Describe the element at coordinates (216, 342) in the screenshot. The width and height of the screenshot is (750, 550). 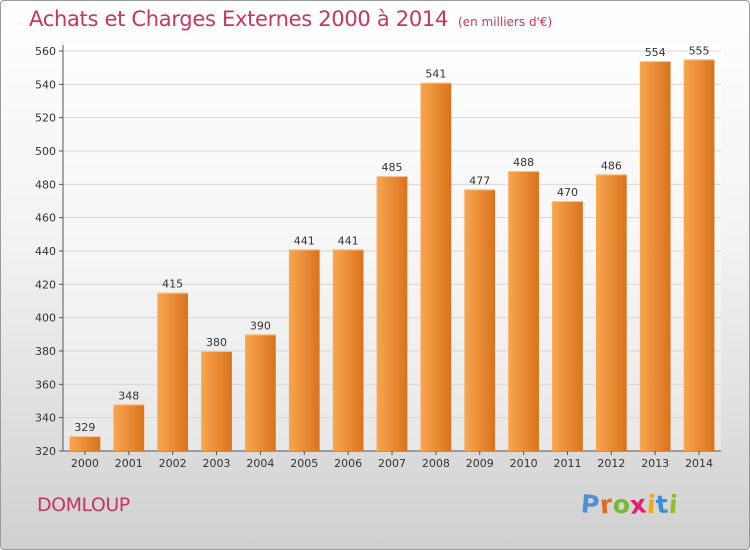
I see `data-label-2003: 380` at that location.